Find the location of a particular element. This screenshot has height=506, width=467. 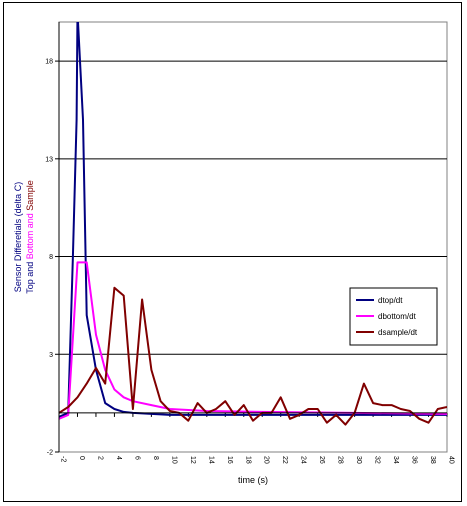

x-tick-label: 2 is located at coordinates (99, 458).